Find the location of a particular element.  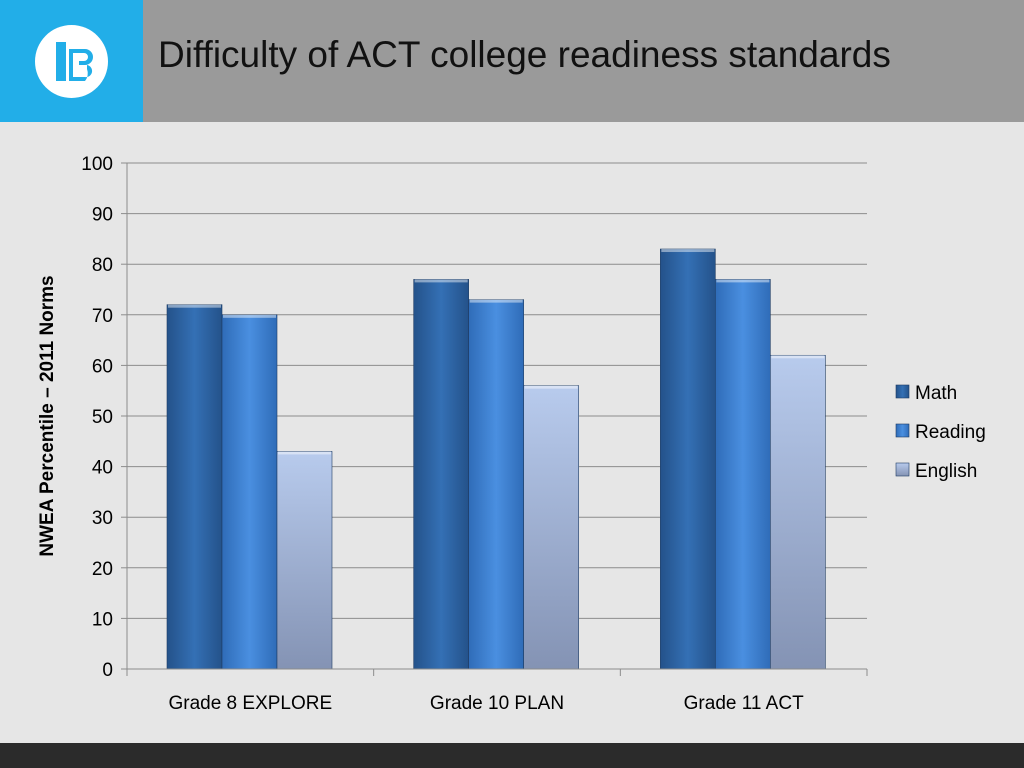

y-tick-label: 30 is located at coordinates (102, 518).